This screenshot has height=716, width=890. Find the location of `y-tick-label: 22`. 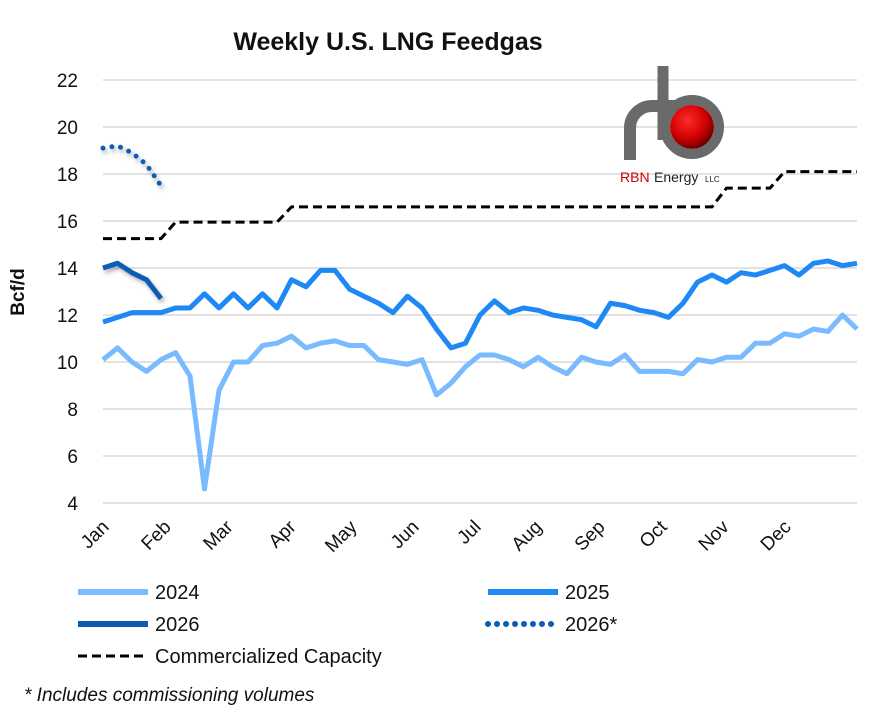

y-tick-label: 22 is located at coordinates (67, 81).